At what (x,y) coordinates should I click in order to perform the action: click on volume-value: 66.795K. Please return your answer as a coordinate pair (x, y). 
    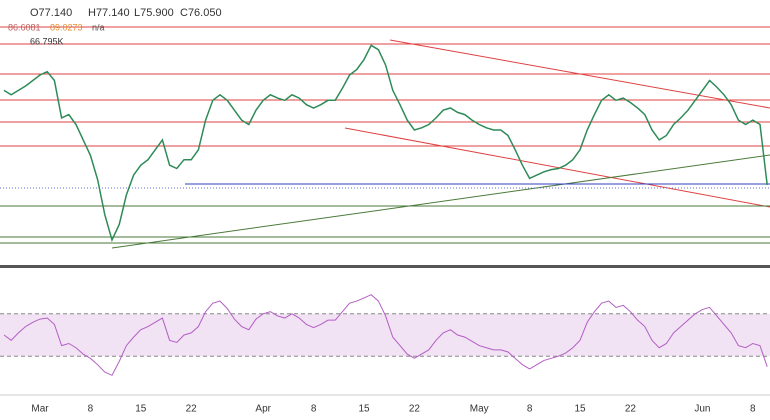
    Looking at the image, I should click on (47, 41).